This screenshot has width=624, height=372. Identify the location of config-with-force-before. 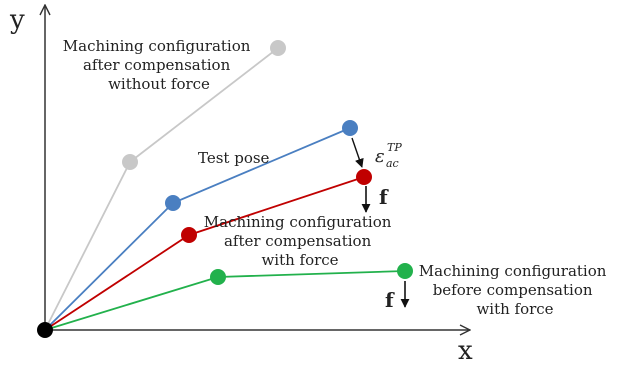
(228, 297).